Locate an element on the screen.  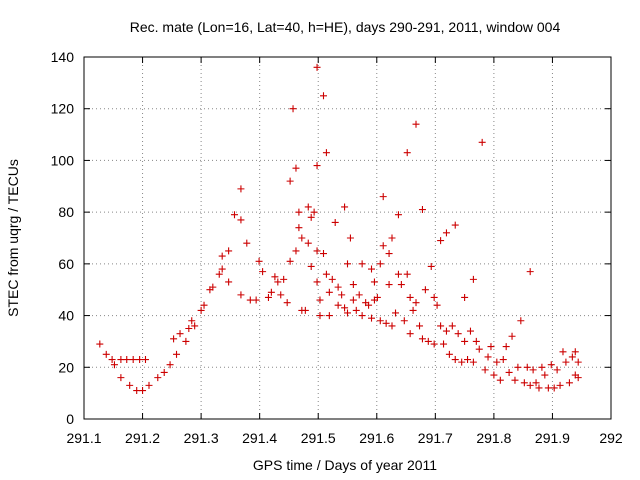
x-tick-label: 292 is located at coordinates (611, 438).